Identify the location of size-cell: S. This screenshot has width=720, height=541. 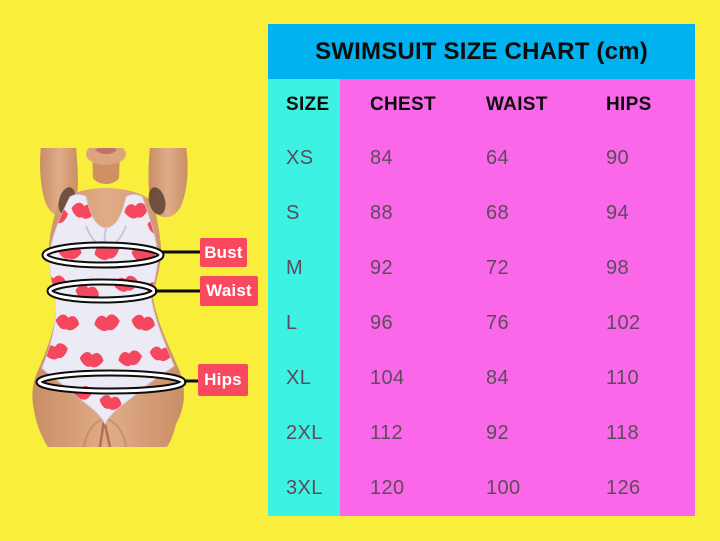
(304, 213).